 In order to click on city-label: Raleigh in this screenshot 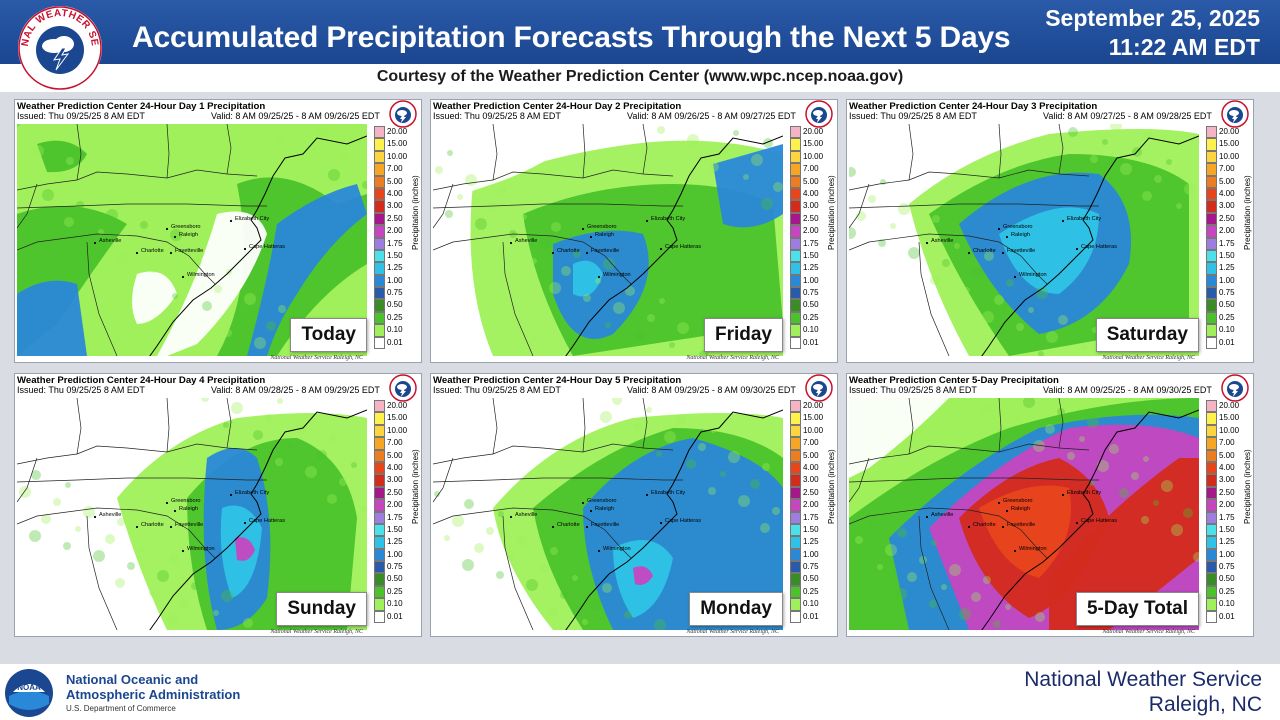, I will do `click(188, 235)`.